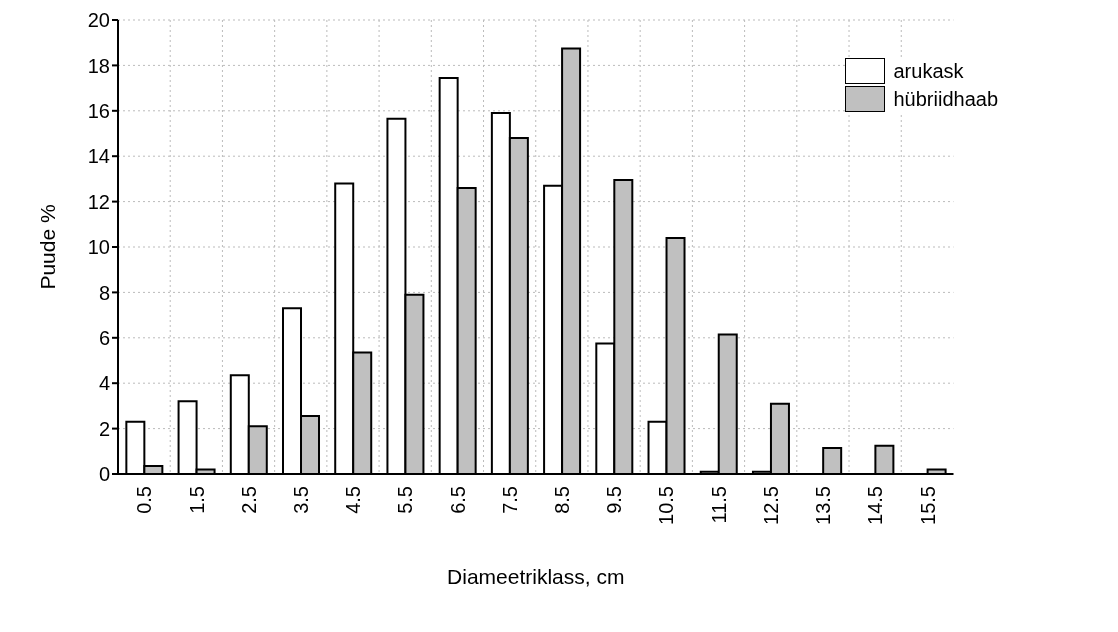 This screenshot has height=632, width=1118. What do you see at coordinates (104, 474) in the screenshot?
I see `y-tick-label: 0` at bounding box center [104, 474].